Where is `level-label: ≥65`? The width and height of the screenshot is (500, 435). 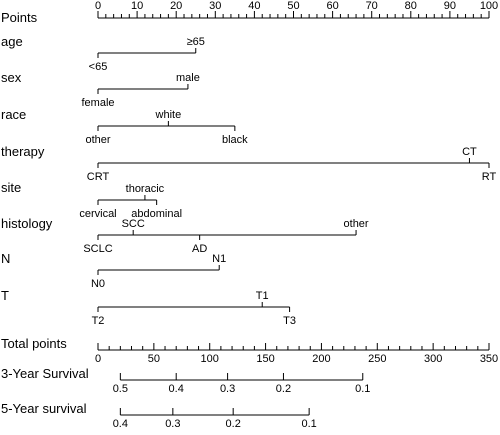
level-label: ≥65 is located at coordinates (196, 42).